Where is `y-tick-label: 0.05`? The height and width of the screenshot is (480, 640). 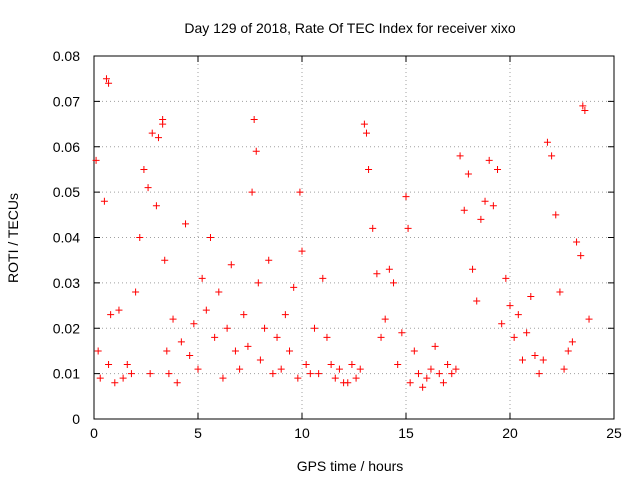 y-tick-label: 0.05 is located at coordinates (66, 192).